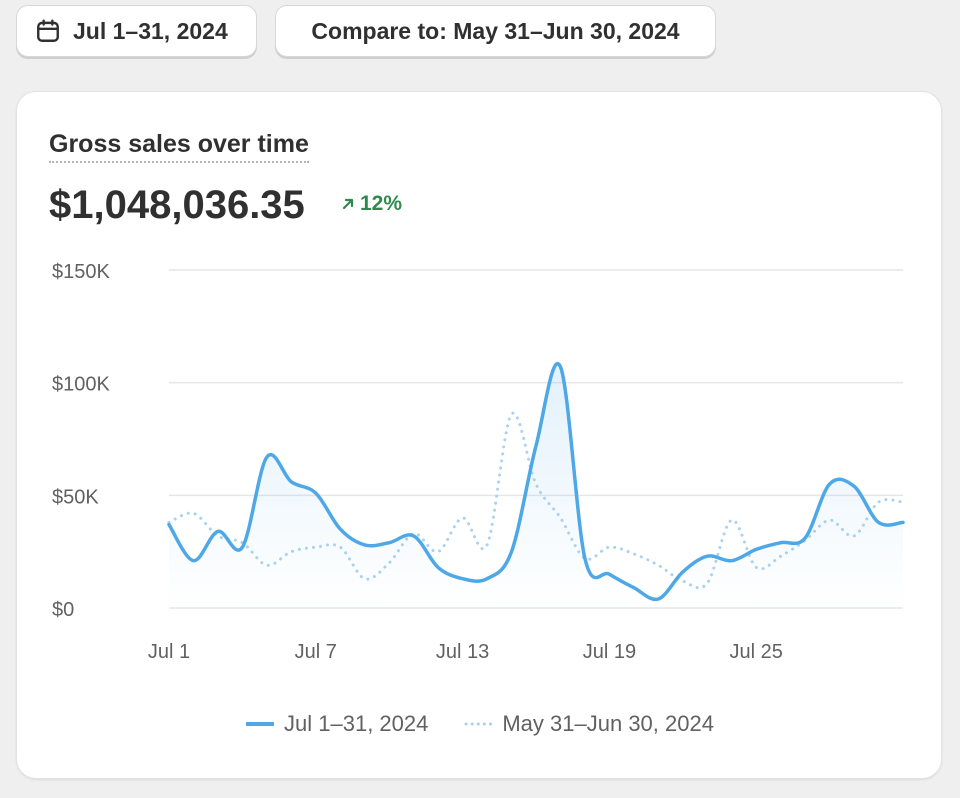  I want to click on solid-line-swatch, so click(260, 724).